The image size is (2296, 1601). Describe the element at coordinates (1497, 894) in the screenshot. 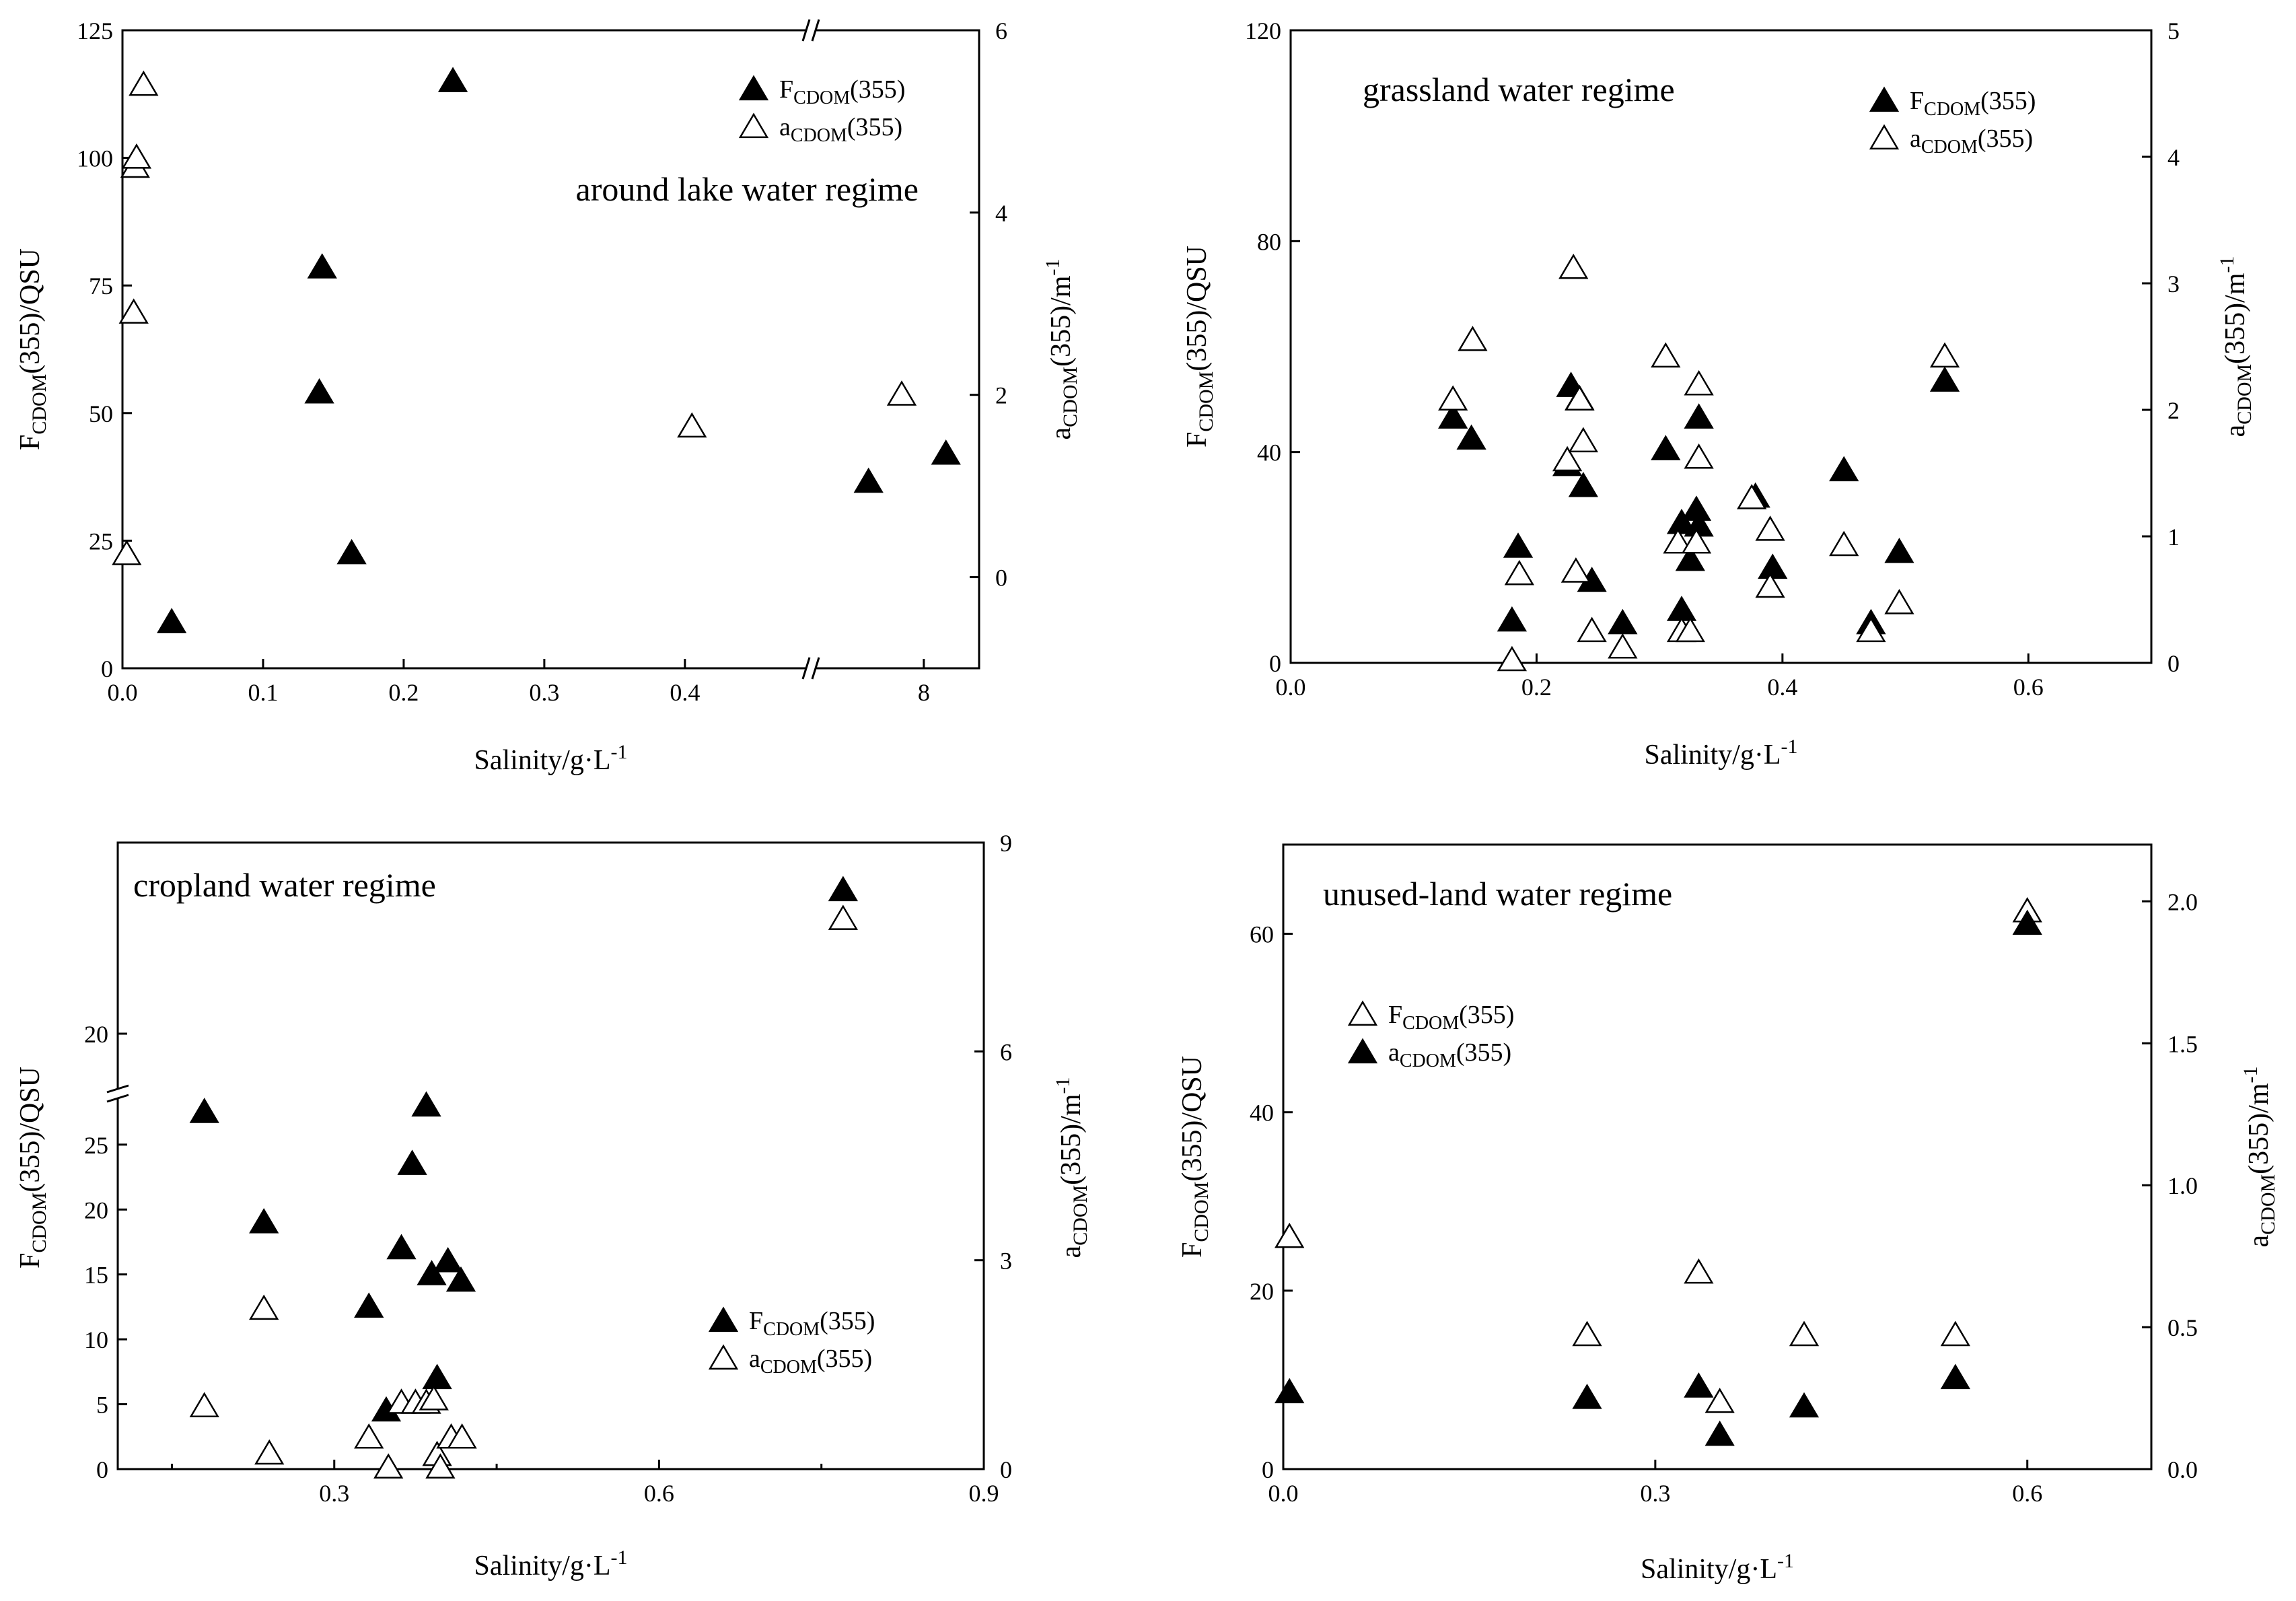

I see `panel-title: unused-land water regime` at that location.